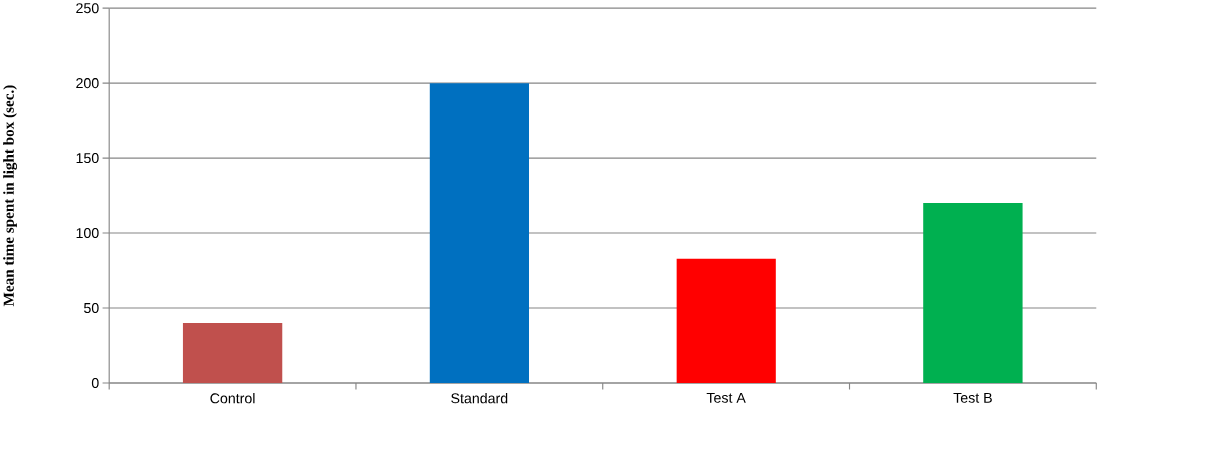 This screenshot has height=470, width=1232. I want to click on y-tick-label: 0, so click(95, 383).